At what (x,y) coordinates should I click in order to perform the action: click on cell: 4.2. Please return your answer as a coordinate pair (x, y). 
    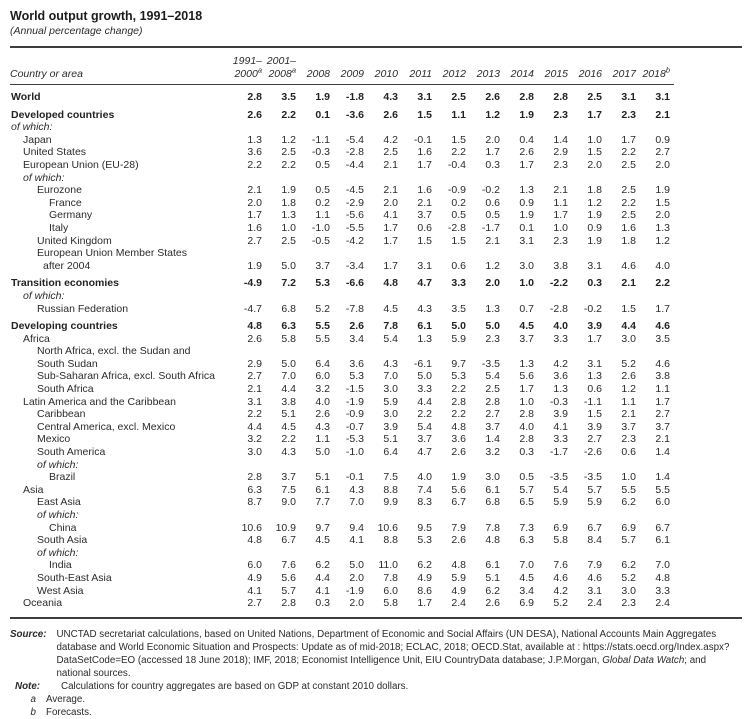
    Looking at the image, I should click on (560, 590).